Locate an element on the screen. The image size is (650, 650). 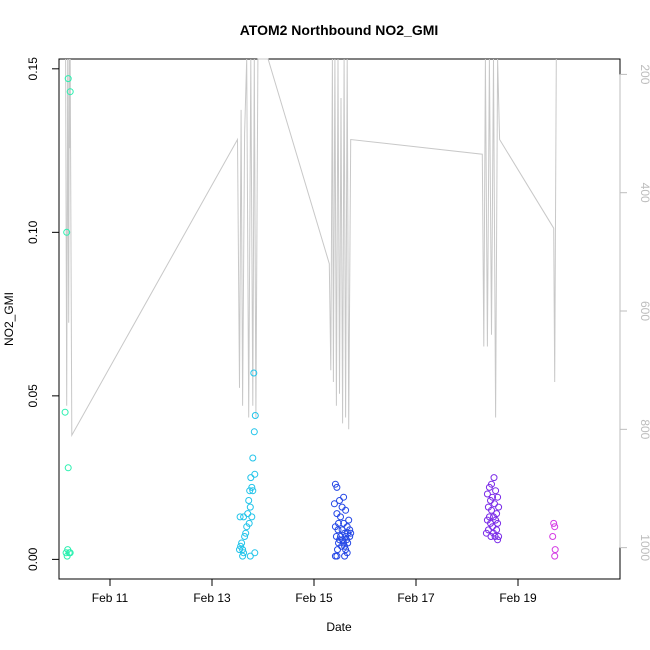
x-axis: Feb 11 Feb 13 Feb 15 Feb 17 Feb 19 is located at coordinates (314, 591).